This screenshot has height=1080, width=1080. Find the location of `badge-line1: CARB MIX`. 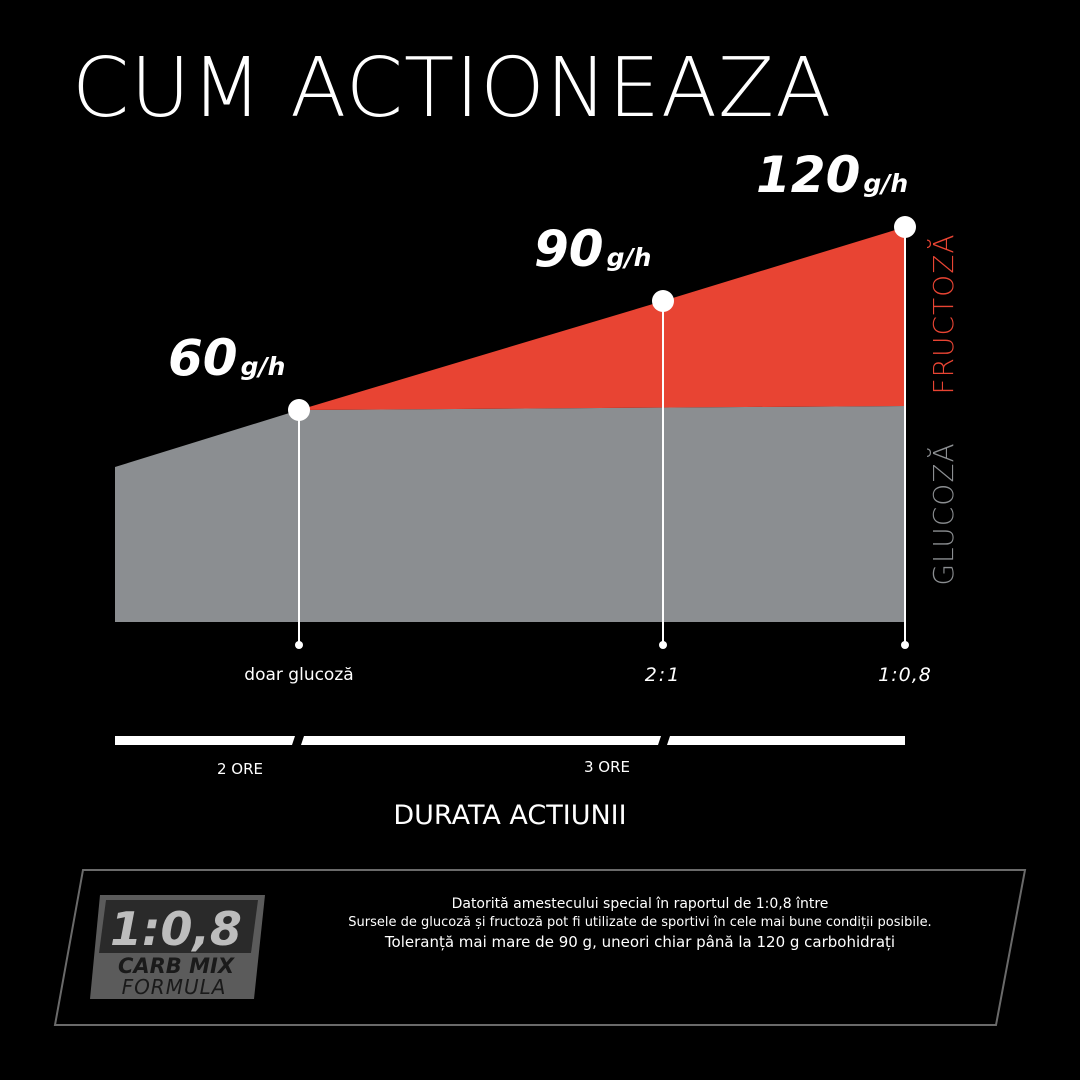

badge-line1: CARB MIX is located at coordinates (177, 966).